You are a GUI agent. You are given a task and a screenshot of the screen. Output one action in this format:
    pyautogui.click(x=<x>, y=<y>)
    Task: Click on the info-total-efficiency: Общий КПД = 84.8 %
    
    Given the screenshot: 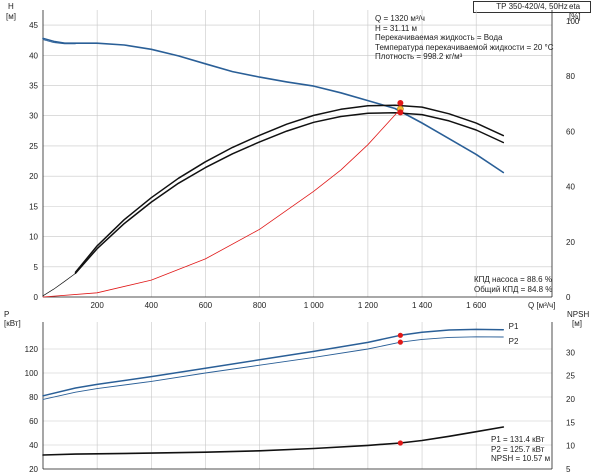 What is the action you would take?
    pyautogui.click(x=513, y=289)
    